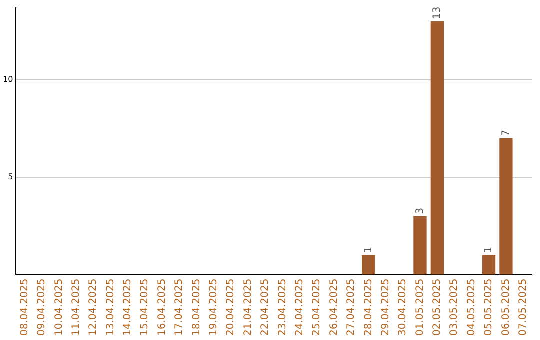  Describe the element at coordinates (489, 307) in the screenshot. I see `x-tick-label: 05.05.2025` at that location.